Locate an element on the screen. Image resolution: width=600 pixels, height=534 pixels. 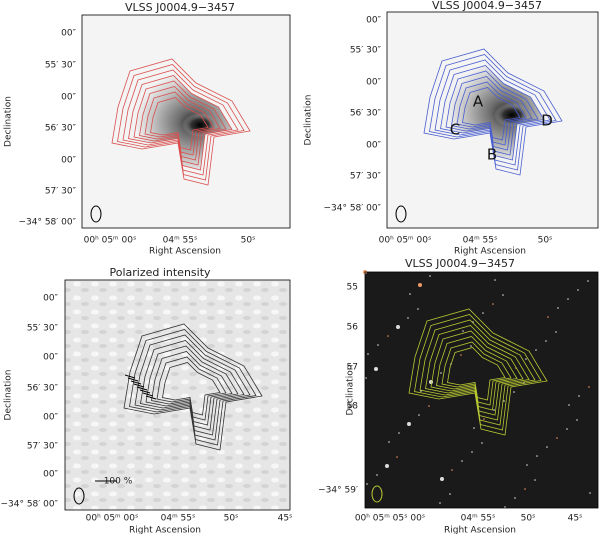
y-tick-label: 55′ 30″ is located at coordinates (366, 51).